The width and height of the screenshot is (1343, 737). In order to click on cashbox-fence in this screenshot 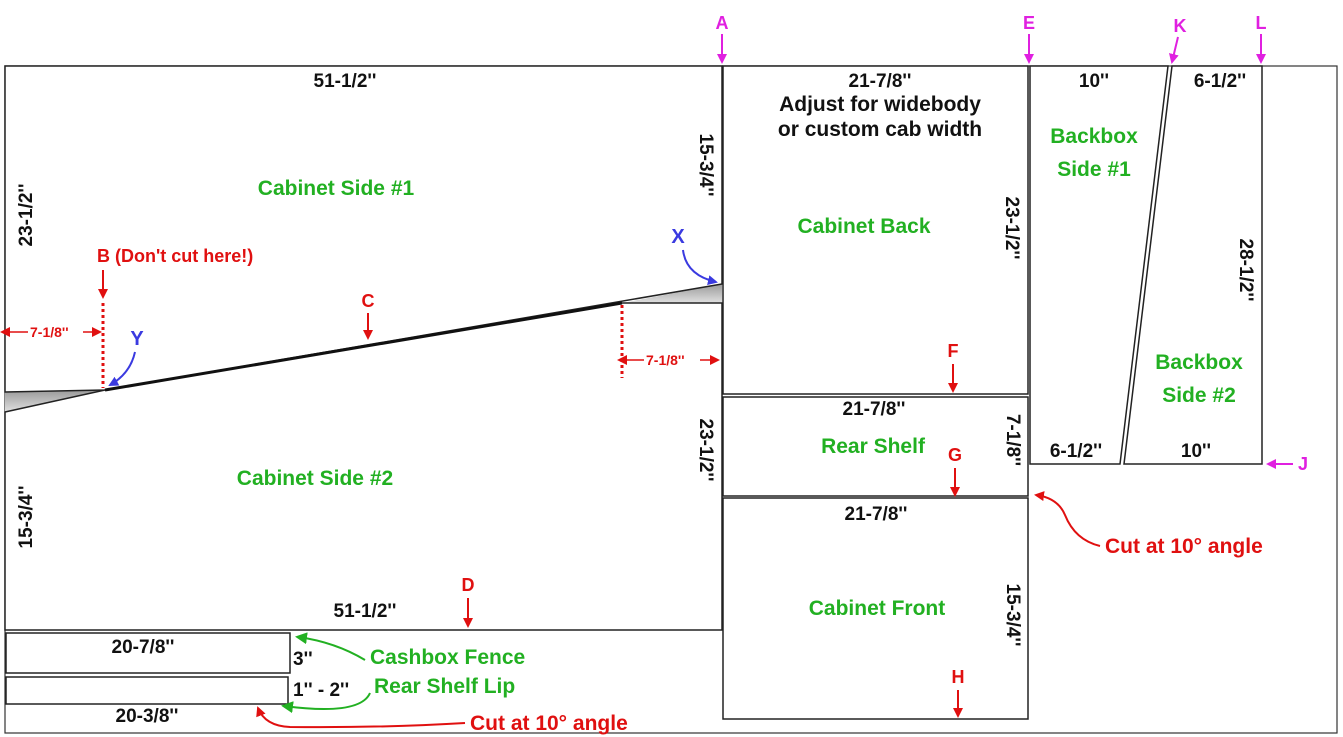, I will do `click(148, 653)`.